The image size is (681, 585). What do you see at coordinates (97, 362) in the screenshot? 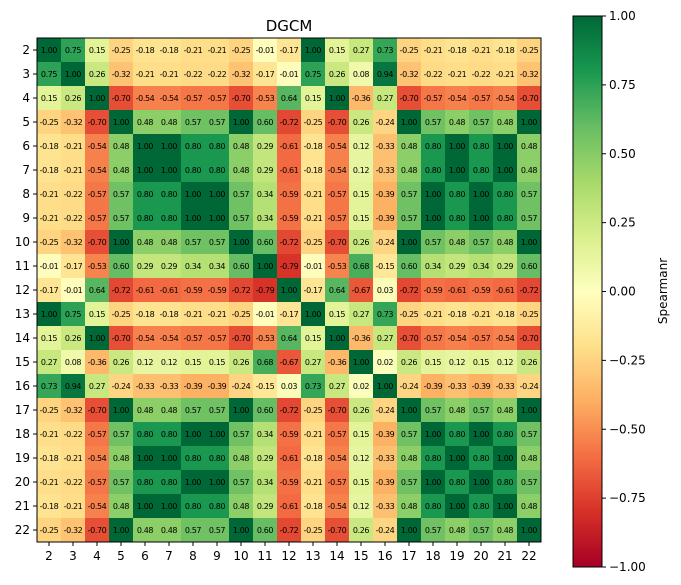
I see `cell-value-label: -0.36` at bounding box center [97, 362].